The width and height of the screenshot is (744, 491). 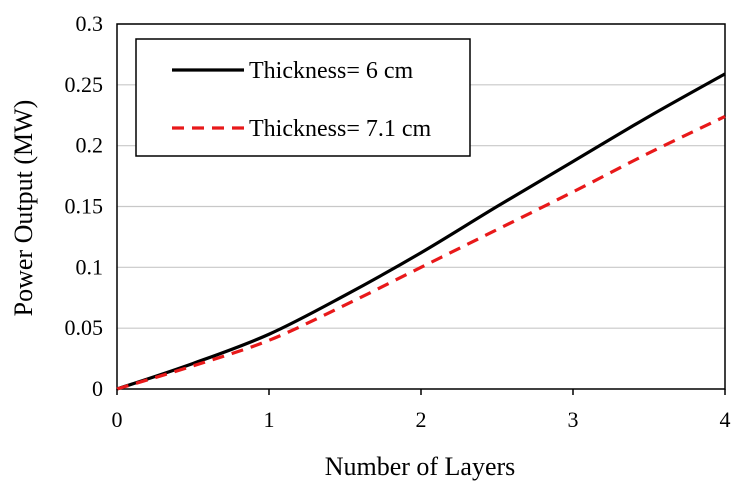 I want to click on y-tick-label-0: 0, so click(x=97, y=388).